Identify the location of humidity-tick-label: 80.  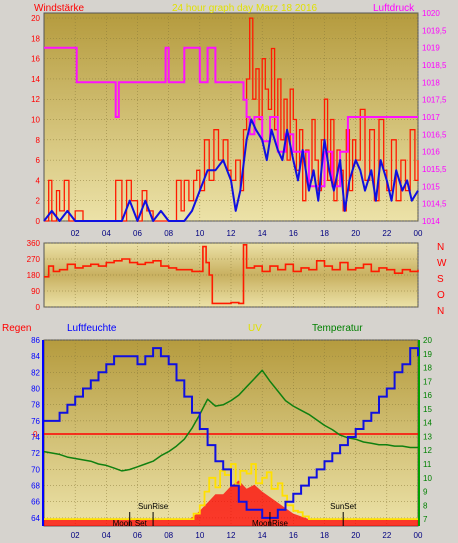
(35, 389).